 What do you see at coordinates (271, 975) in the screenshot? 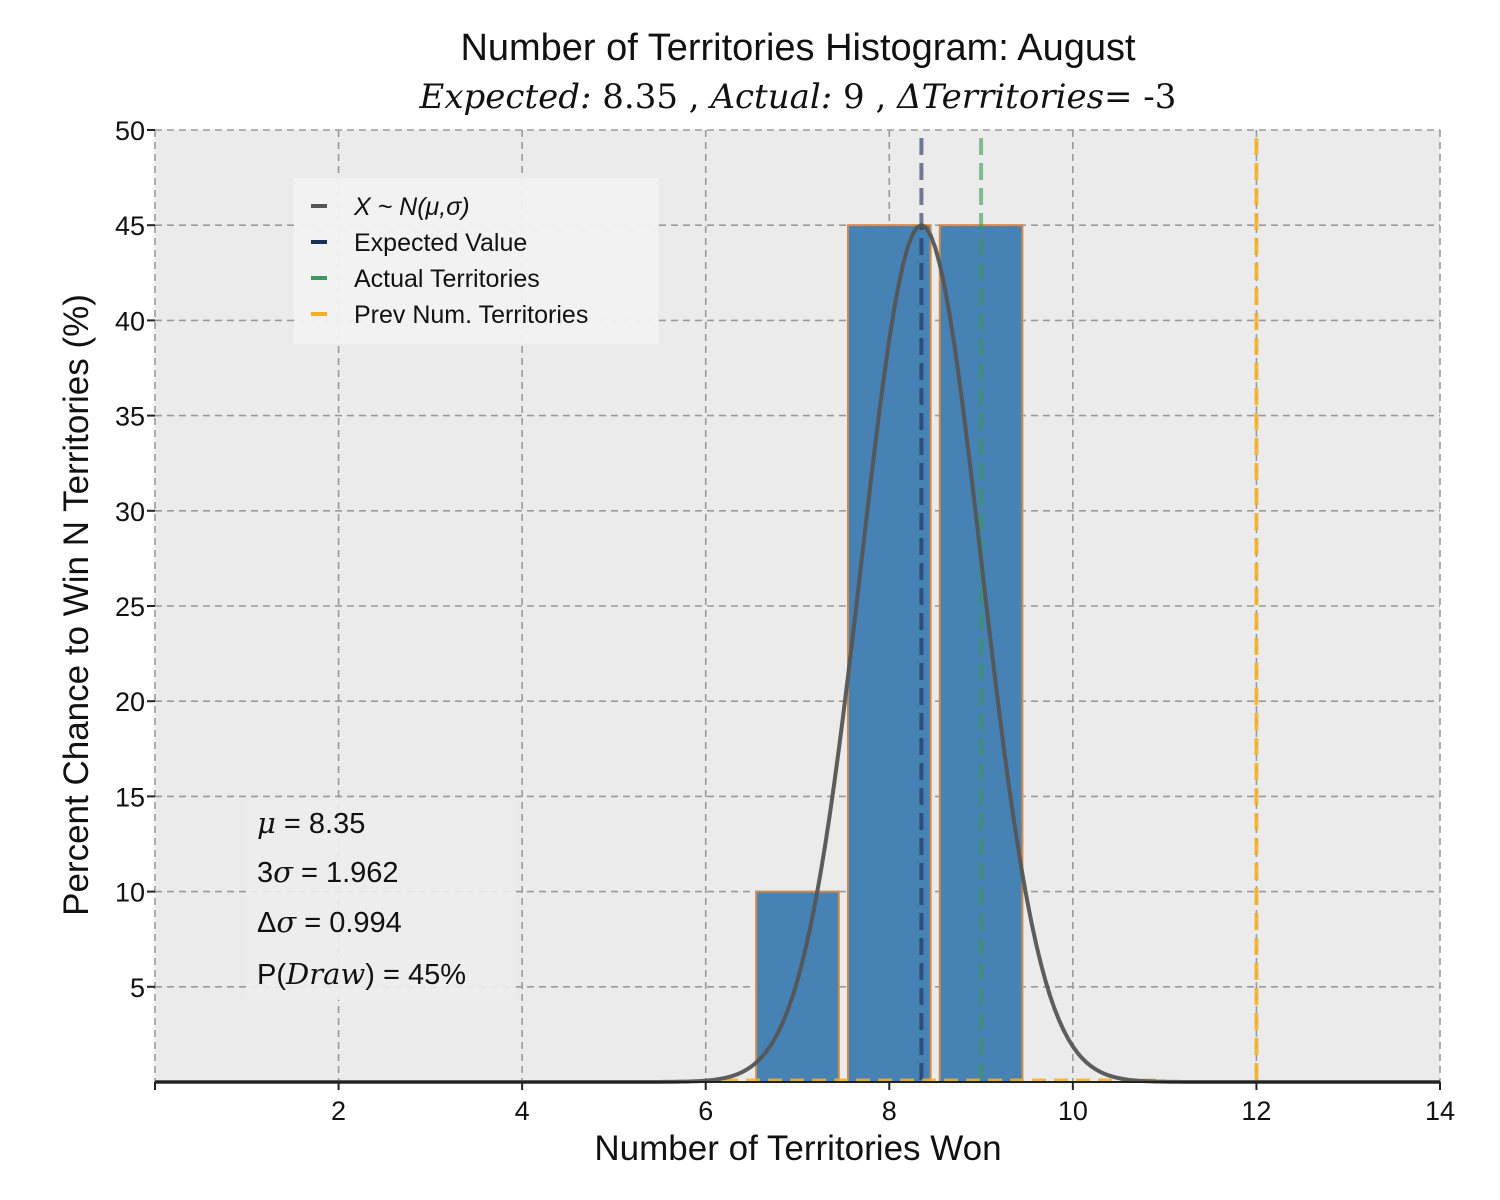
I see `stat-p-draw-prefix: P(` at bounding box center [271, 975].